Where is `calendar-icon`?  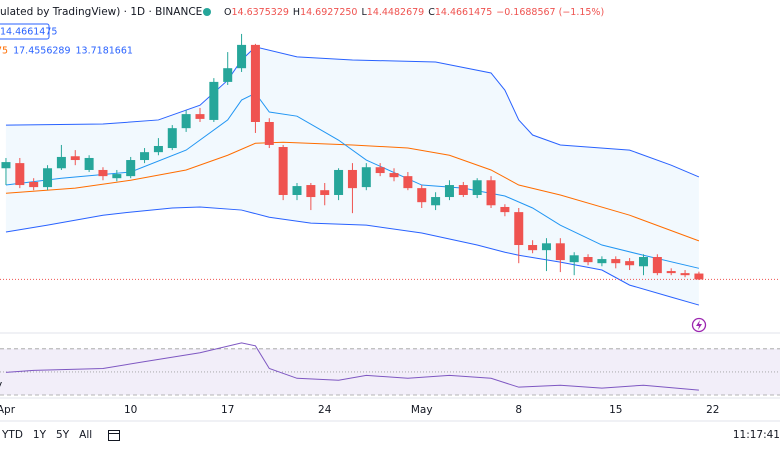 calendar-icon is located at coordinates (114, 435).